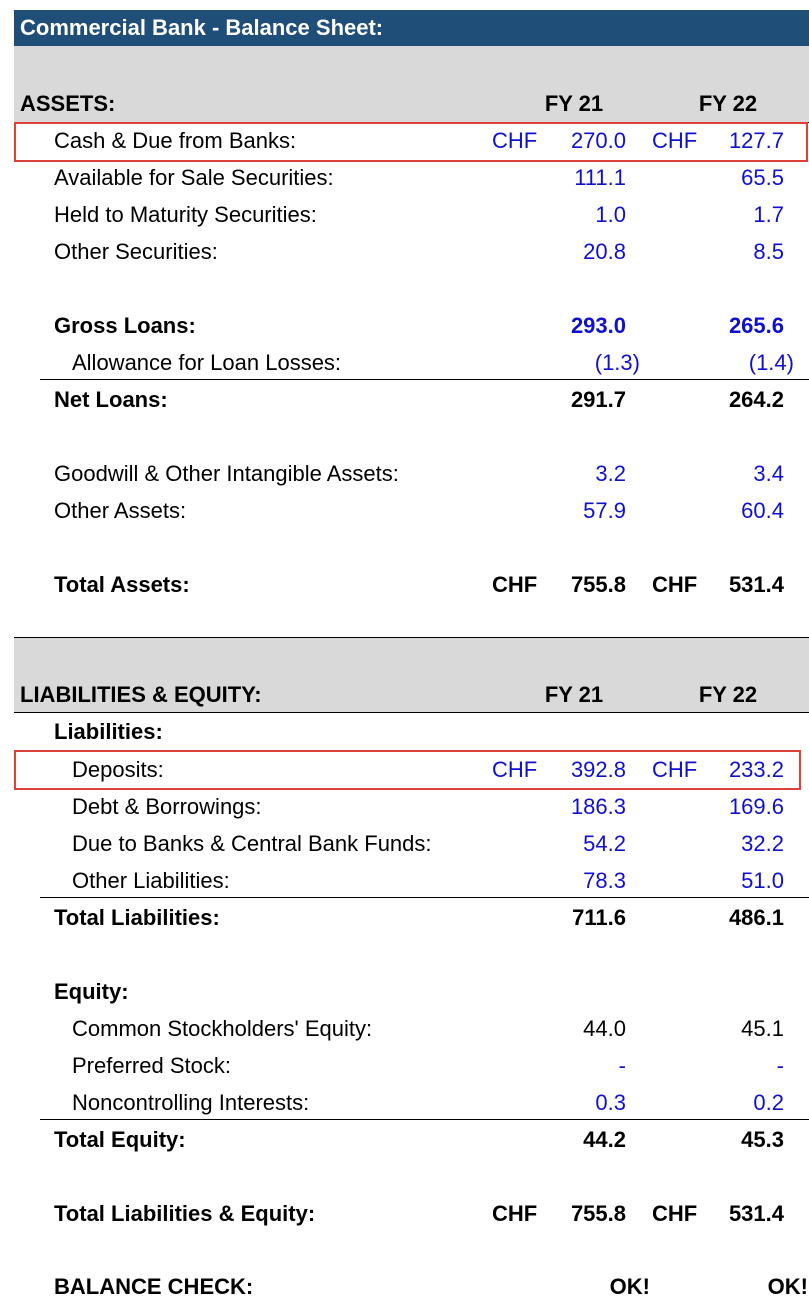  I want to click on total-equity-divider, so click(424, 1119).